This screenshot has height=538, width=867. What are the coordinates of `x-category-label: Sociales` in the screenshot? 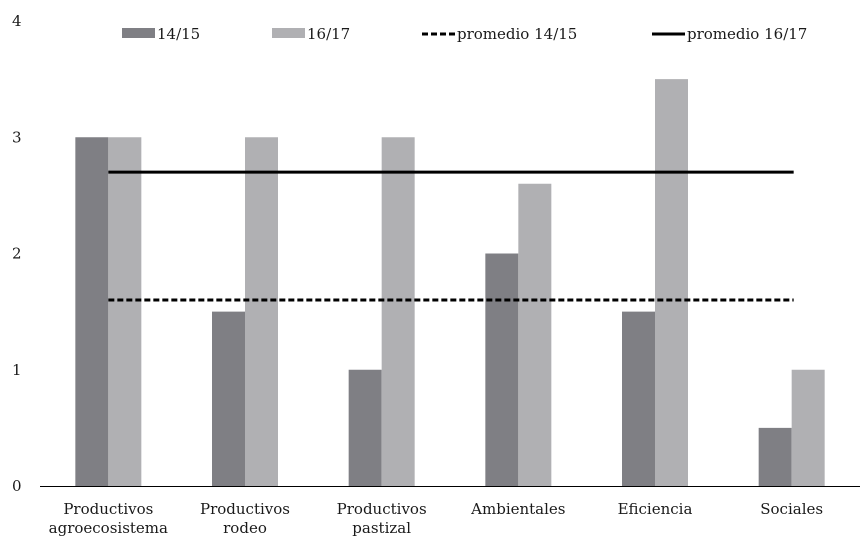 It's located at (791, 509).